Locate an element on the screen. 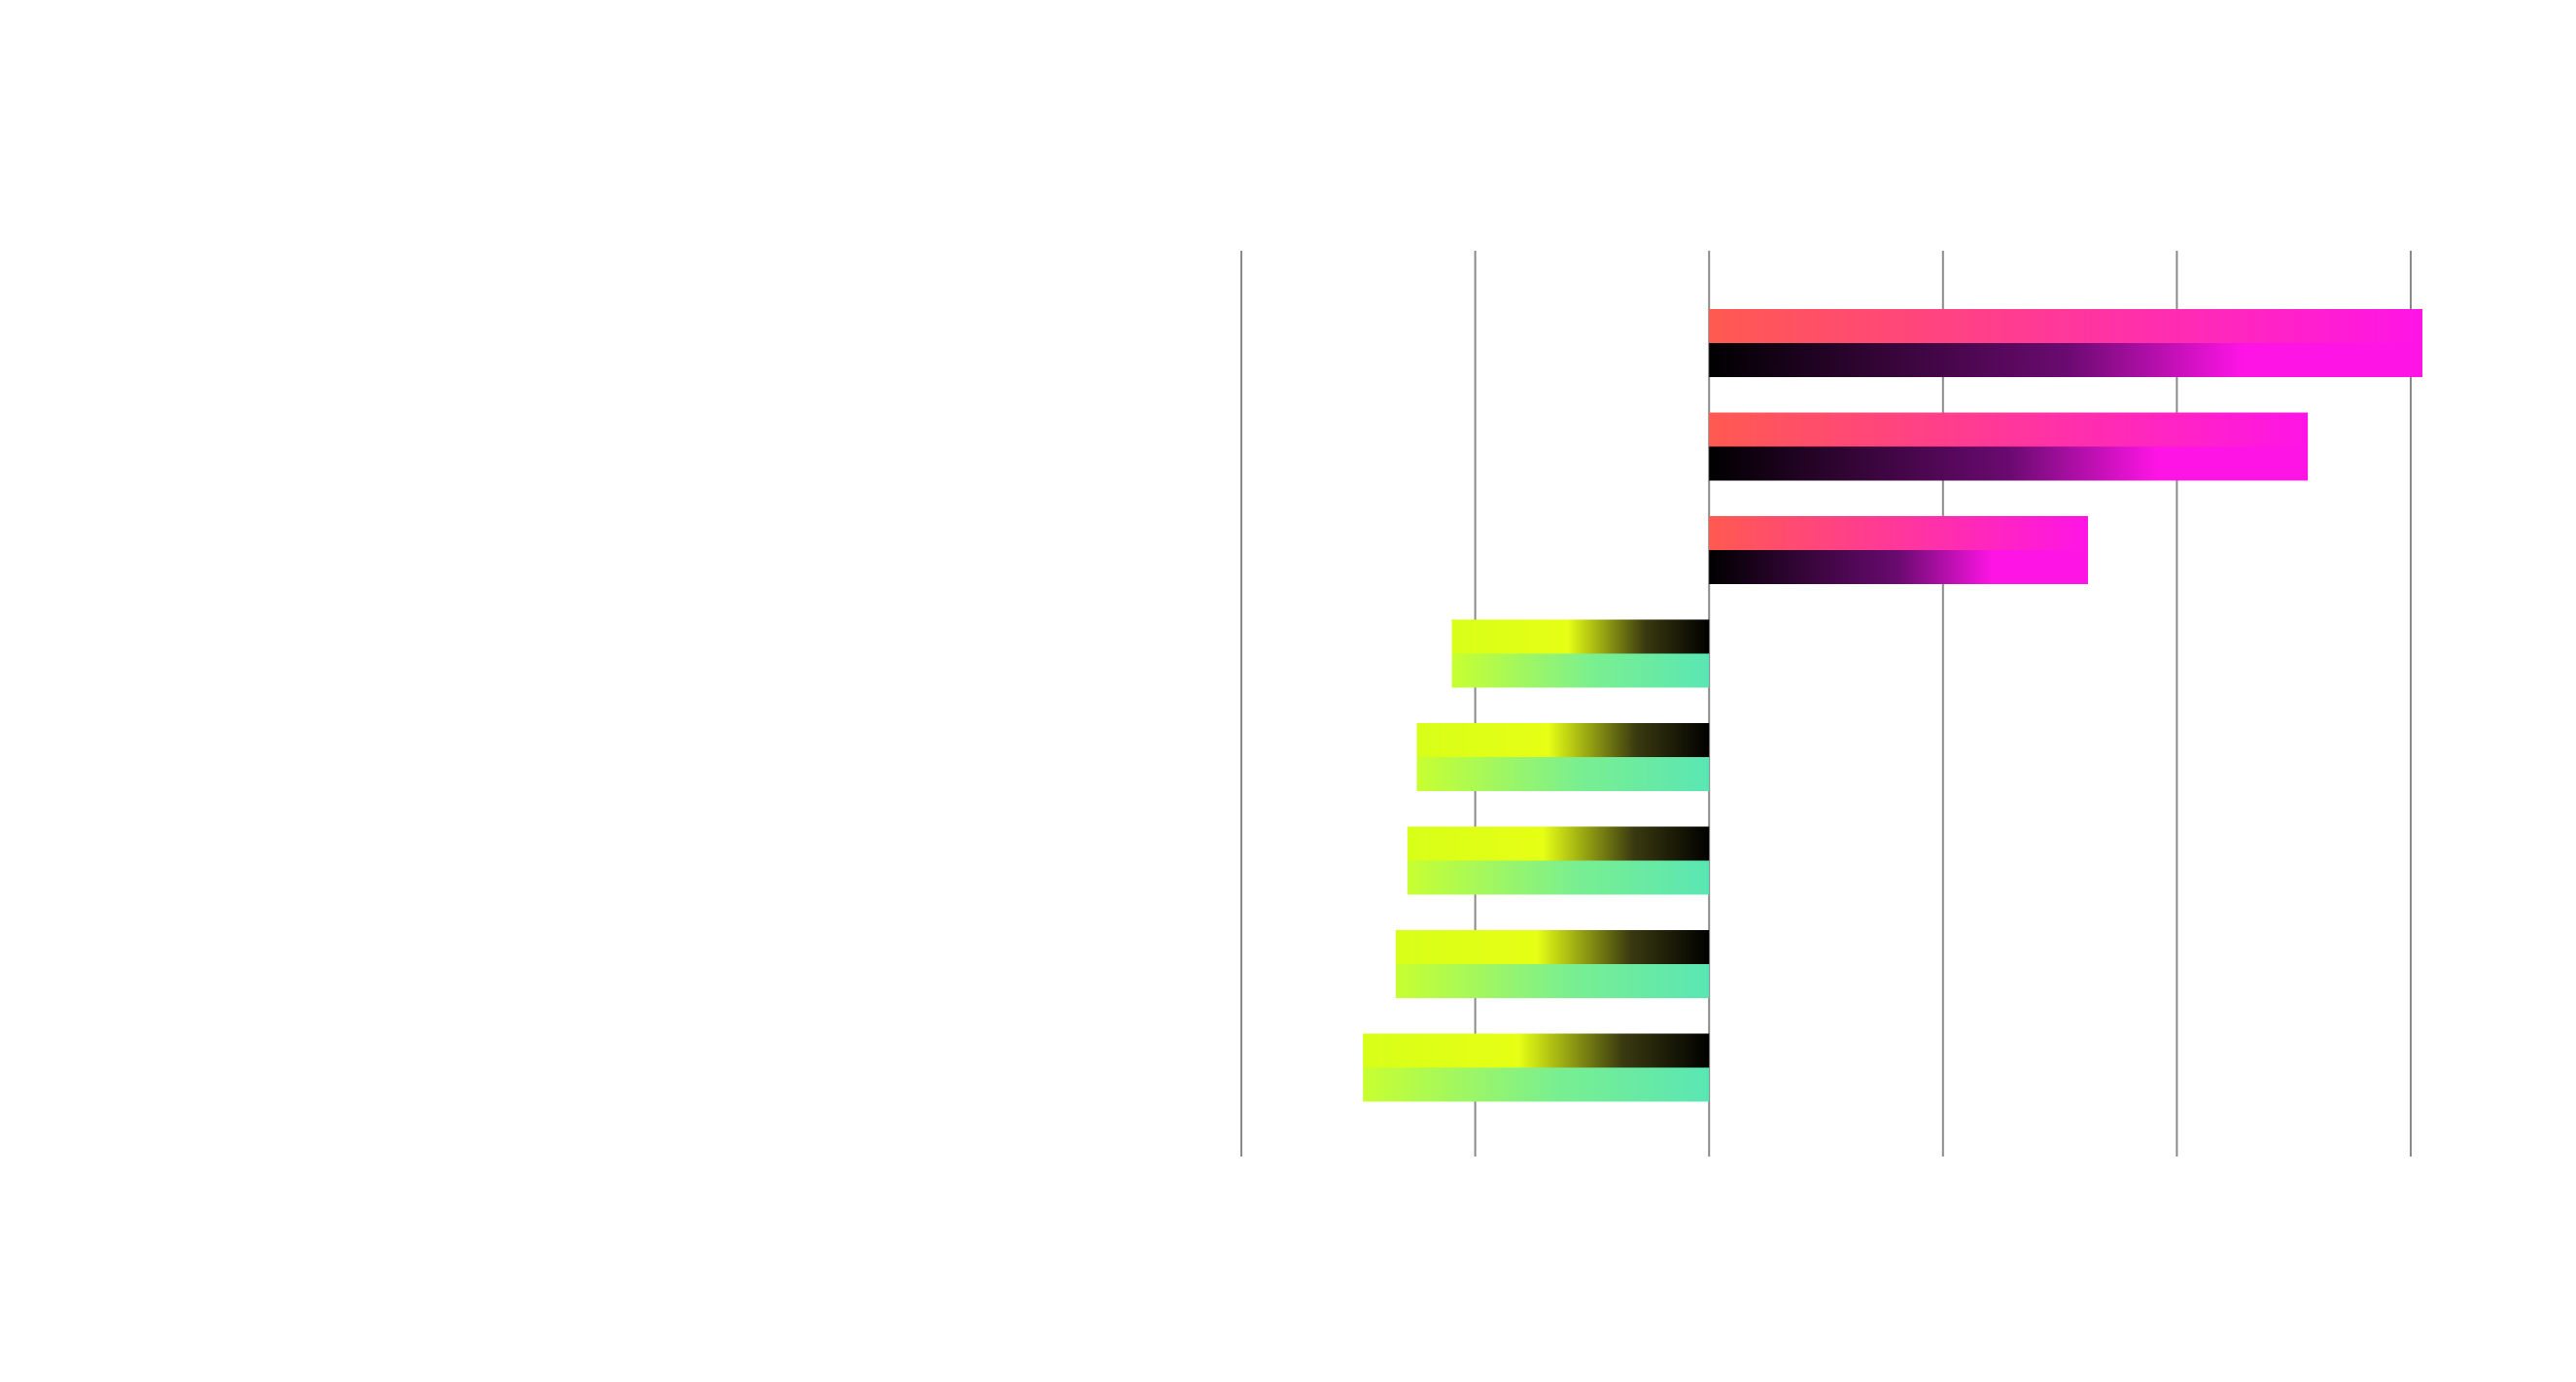  bar-1-bottom is located at coordinates (2066, 360).